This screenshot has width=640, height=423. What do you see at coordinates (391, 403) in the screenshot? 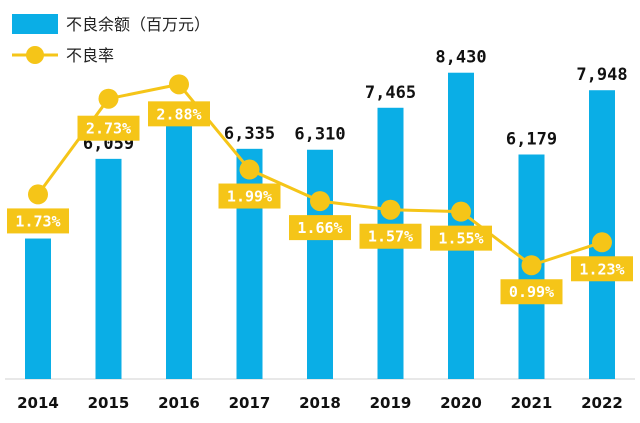
I see `x-tick-label: 2019` at bounding box center [391, 403].